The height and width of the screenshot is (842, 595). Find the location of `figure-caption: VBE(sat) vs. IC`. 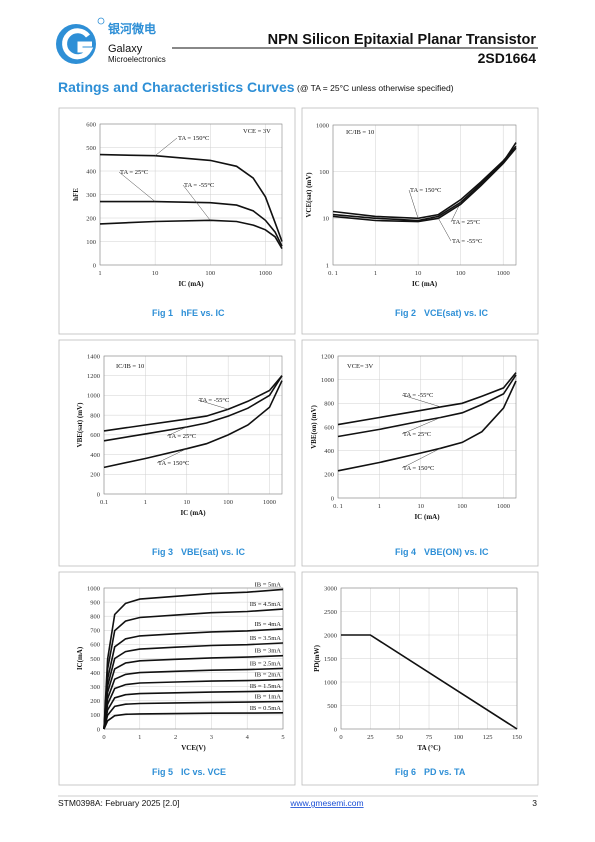

figure-caption: VBE(sat) vs. IC is located at coordinates (213, 552).